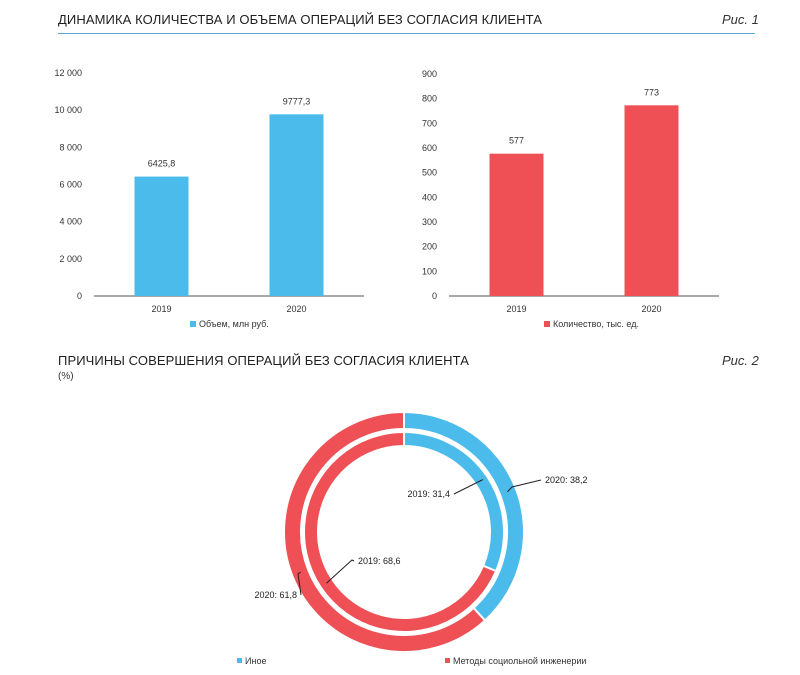  I want to click on volume-y-tick-label: 2 000, so click(70, 259).